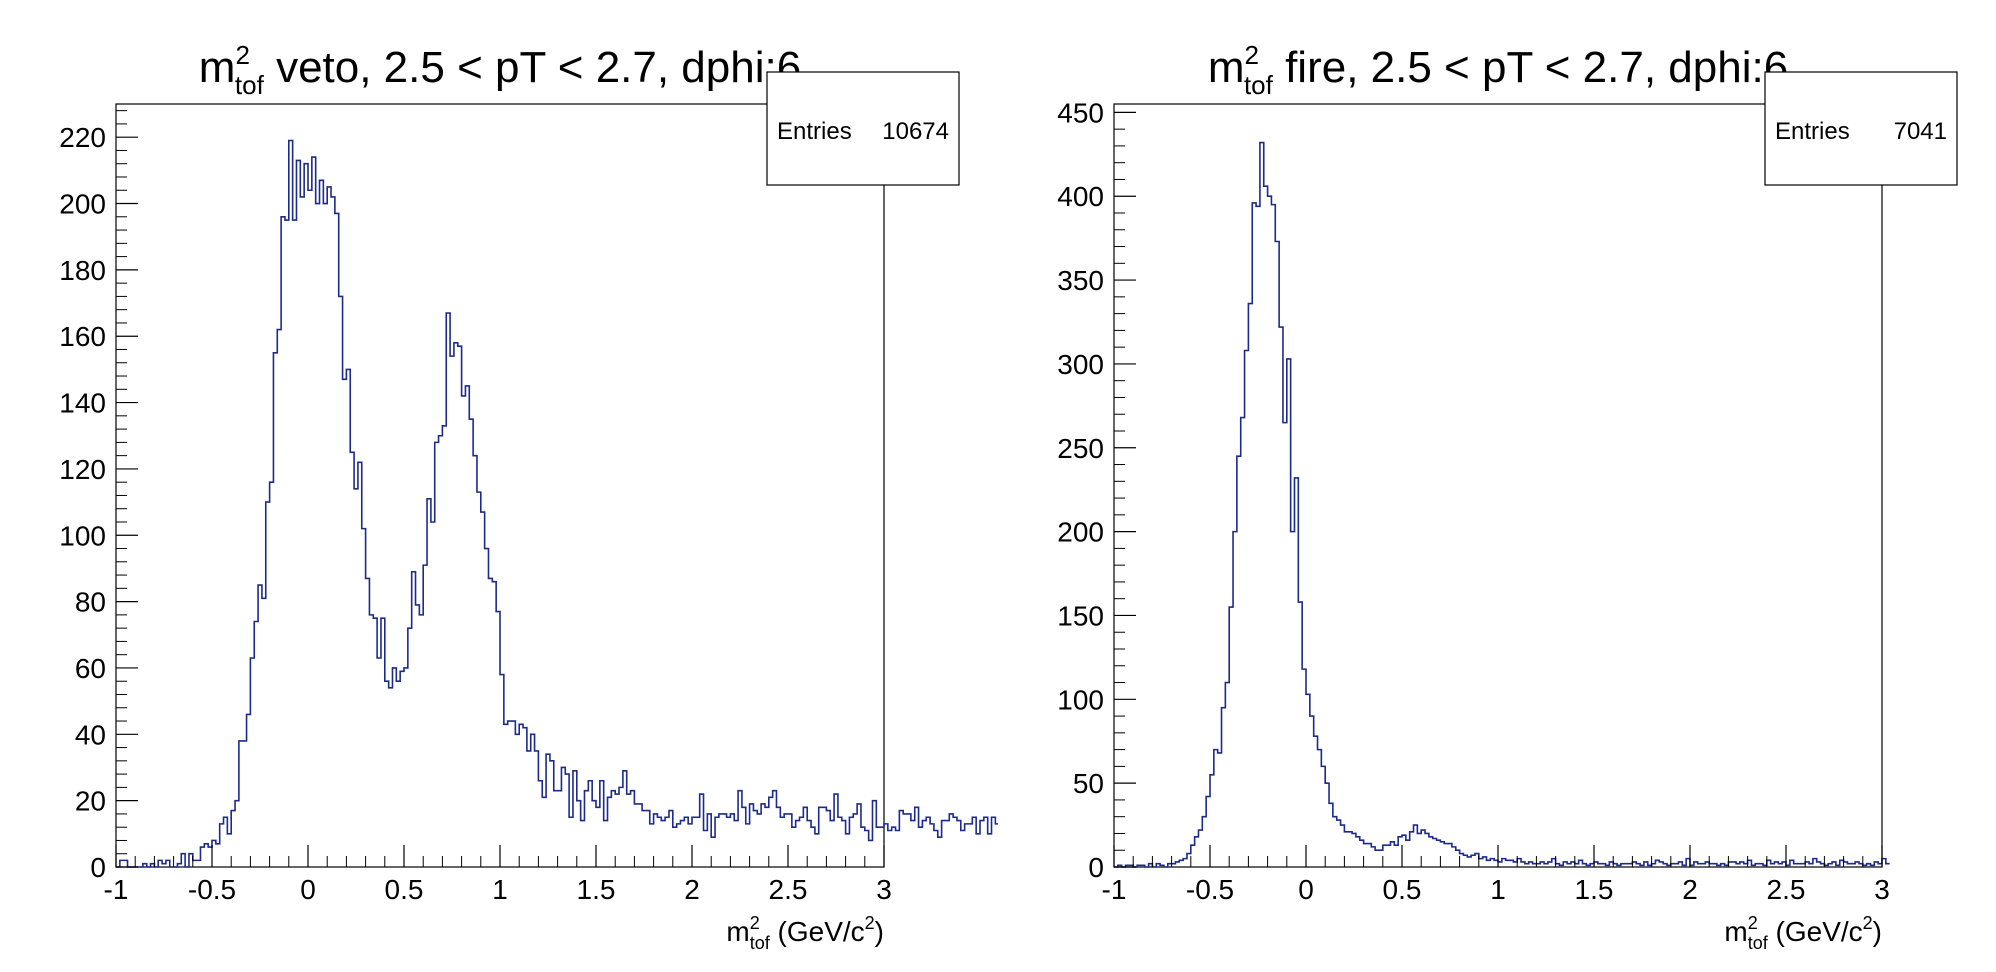 The width and height of the screenshot is (1996, 972). Describe the element at coordinates (82, 137) in the screenshot. I see `y-tick-label: 220` at that location.